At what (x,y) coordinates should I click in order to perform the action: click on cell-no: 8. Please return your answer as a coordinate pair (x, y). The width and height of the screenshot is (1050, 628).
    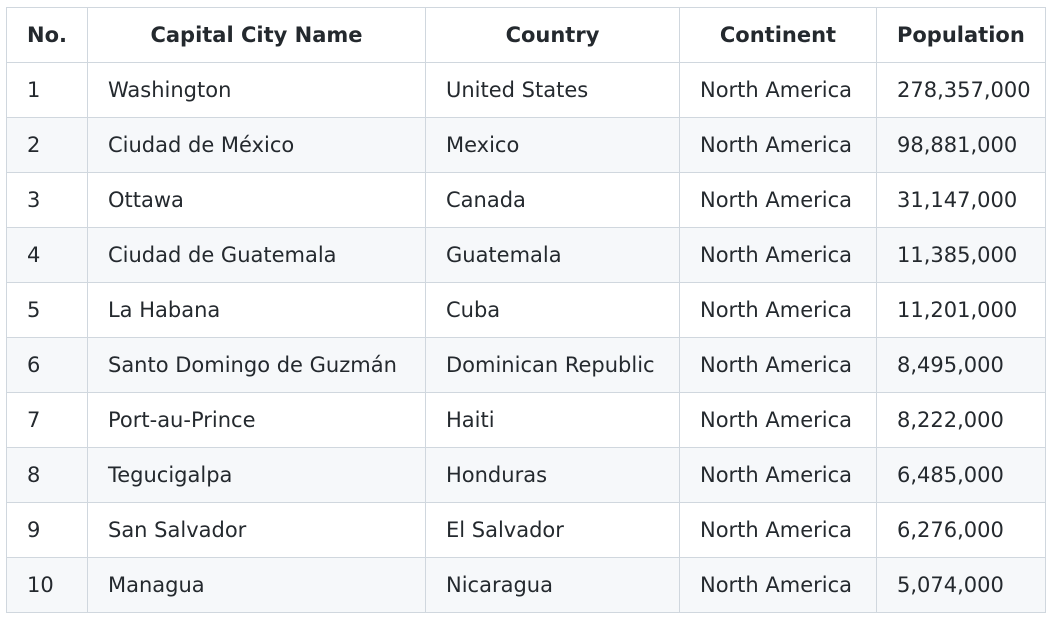
    Looking at the image, I should click on (47, 475).